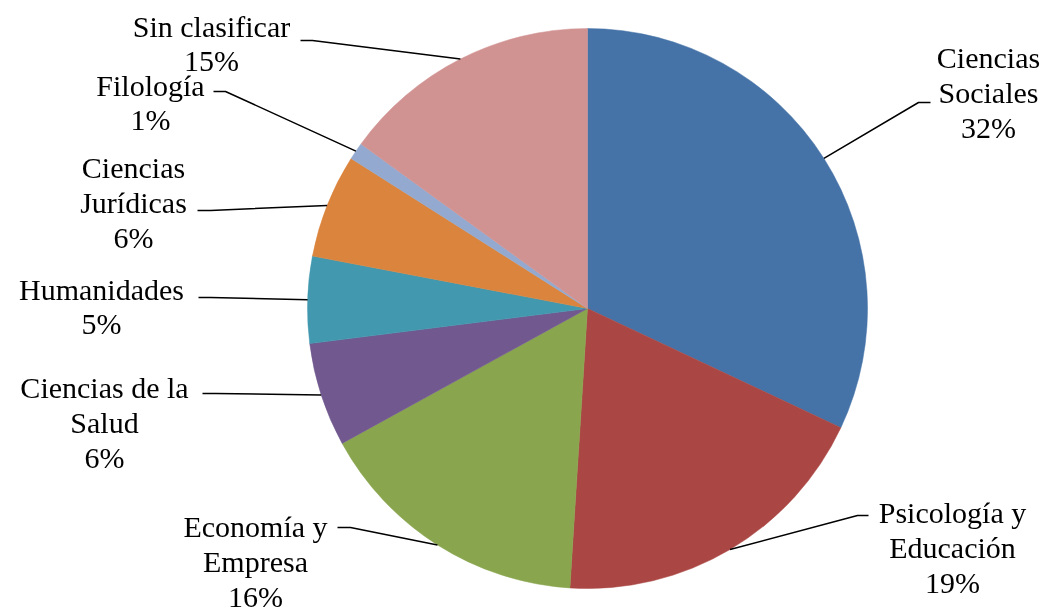 This screenshot has height=612, width=1046. Describe the element at coordinates (255, 544) in the screenshot. I see `slice-label: Economía y Empresa` at that location.